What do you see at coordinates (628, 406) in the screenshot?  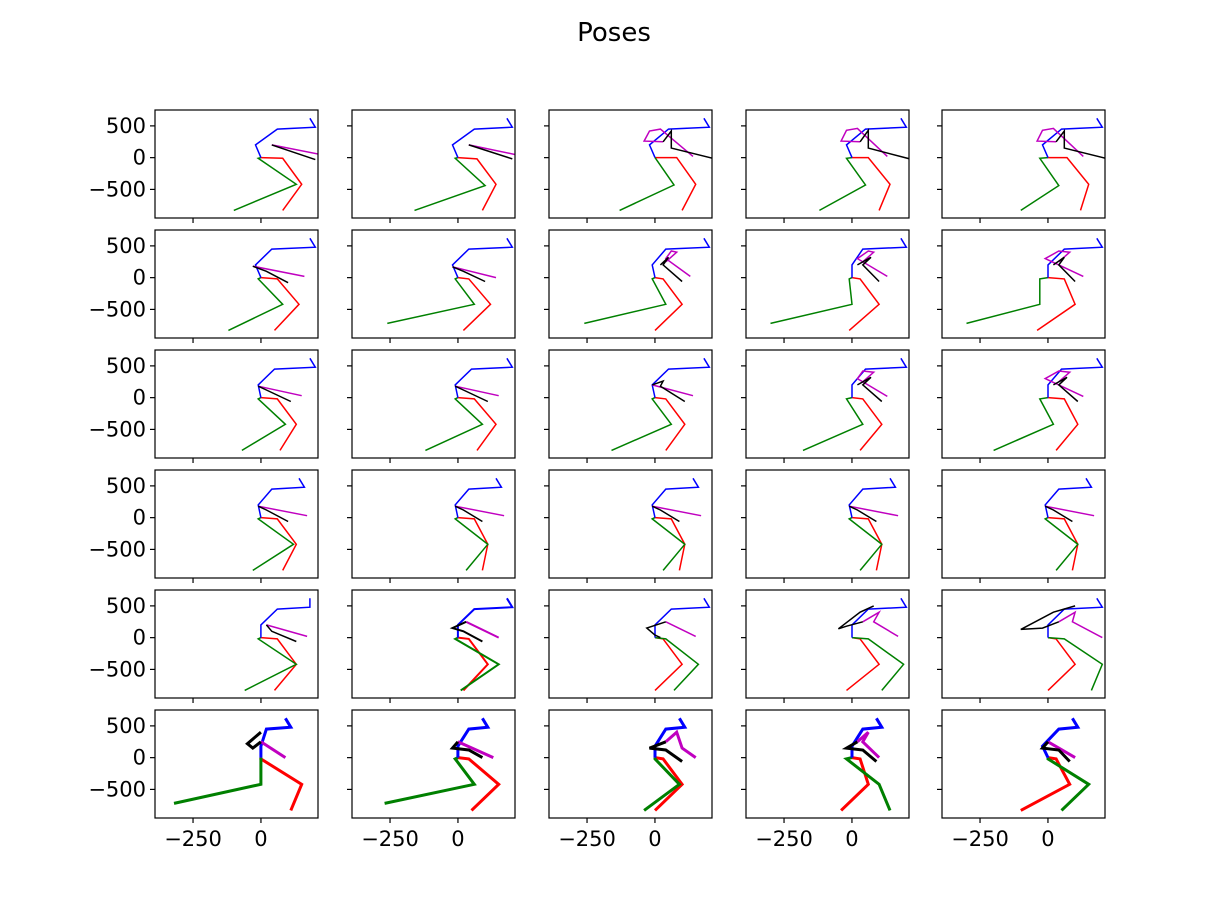 I see `subplot-r2-c2` at bounding box center [628, 406].